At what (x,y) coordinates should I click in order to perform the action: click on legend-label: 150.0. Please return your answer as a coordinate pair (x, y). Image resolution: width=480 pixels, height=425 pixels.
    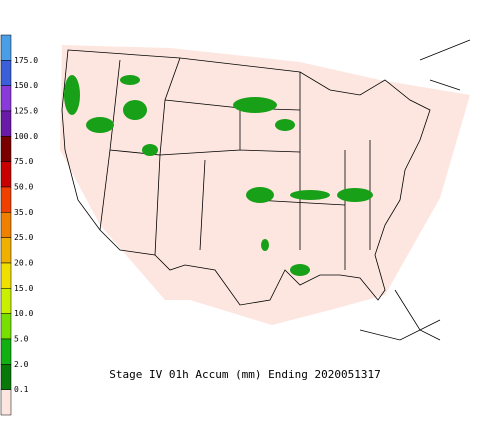
    Looking at the image, I should click on (26, 85).